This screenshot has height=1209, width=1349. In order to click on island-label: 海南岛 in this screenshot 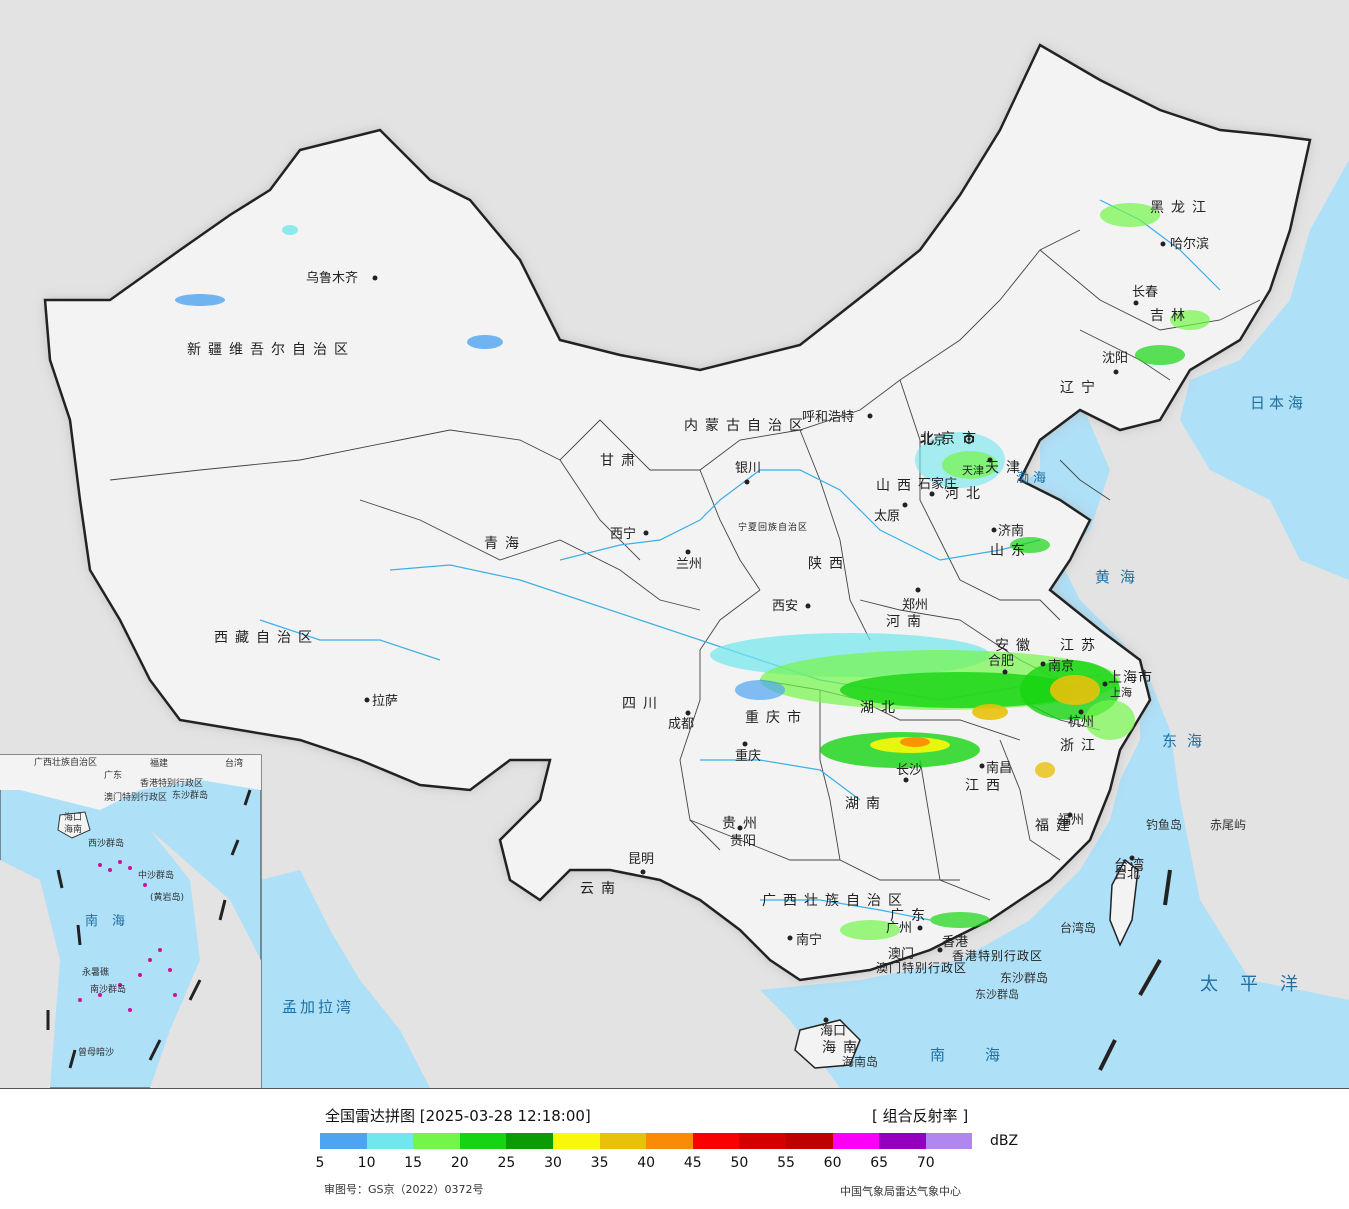, I will do `click(860, 1061)`.